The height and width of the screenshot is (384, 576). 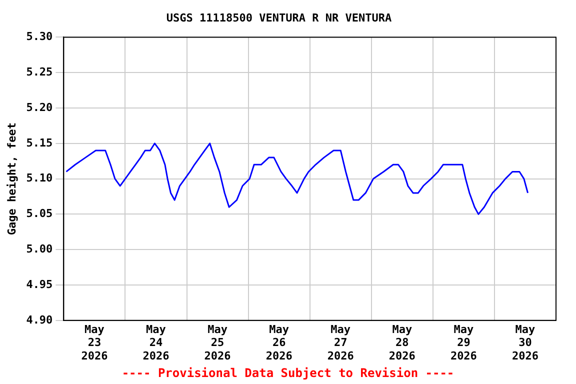 I want to click on x-tick-label: May 29 2026, so click(x=464, y=342).